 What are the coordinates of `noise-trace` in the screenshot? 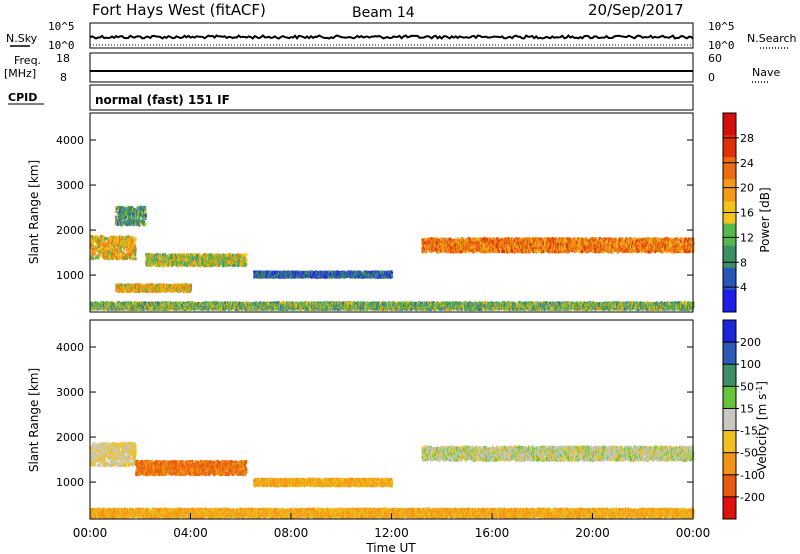 It's located at (391, 37).